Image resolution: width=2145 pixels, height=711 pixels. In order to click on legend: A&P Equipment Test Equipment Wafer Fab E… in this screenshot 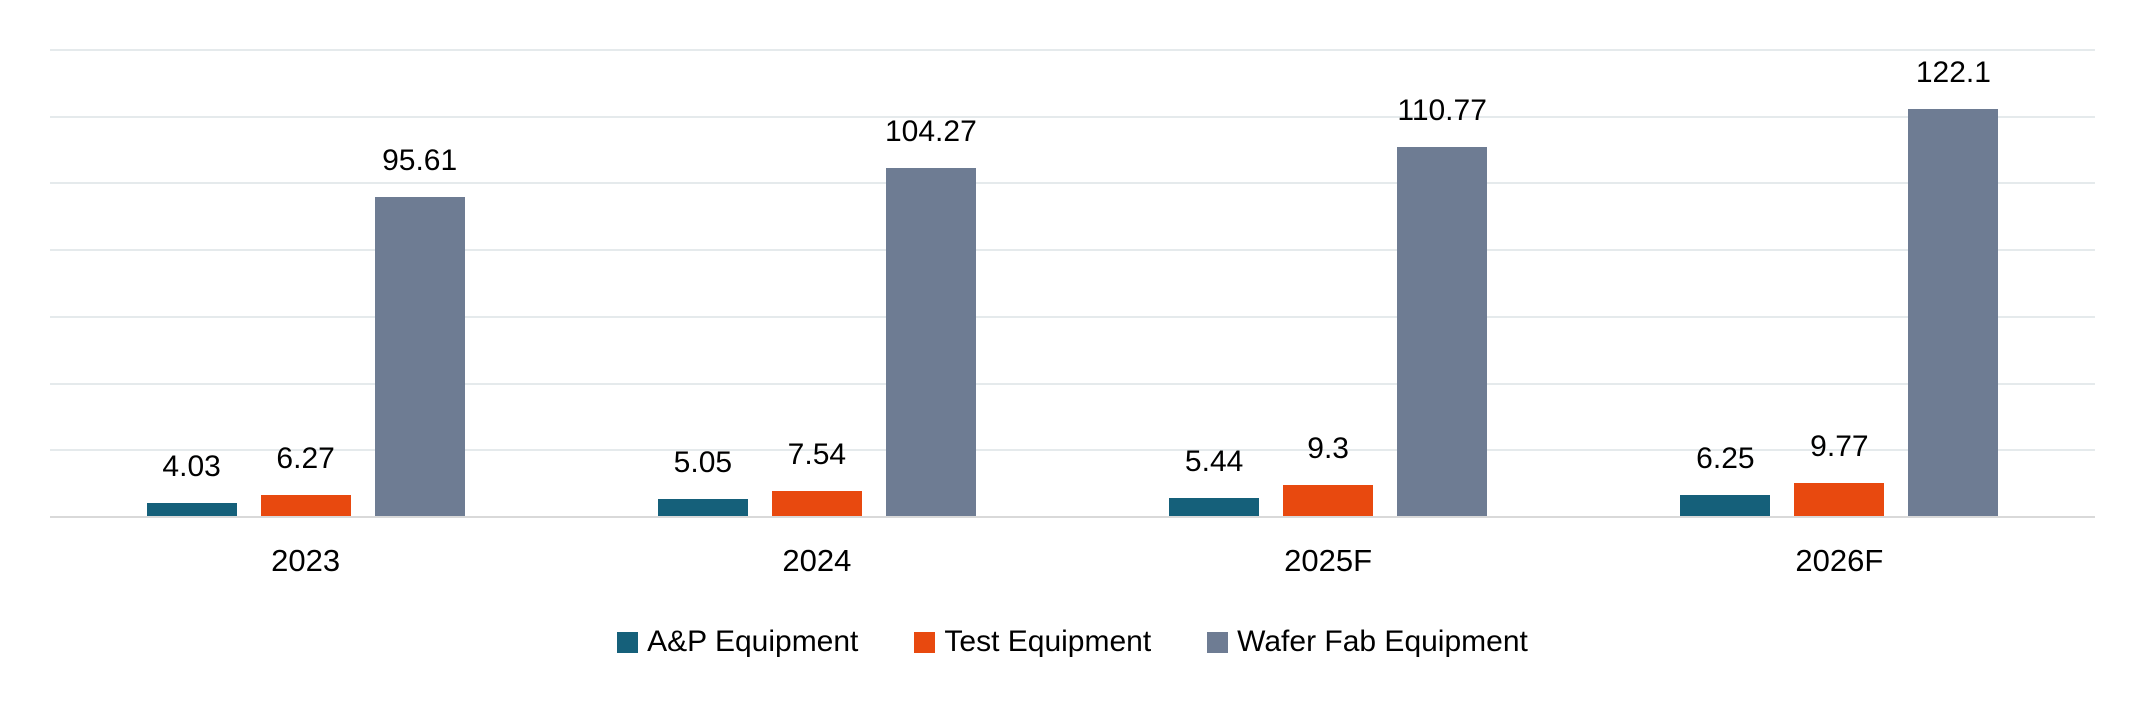, I will do `click(1072, 642)`.